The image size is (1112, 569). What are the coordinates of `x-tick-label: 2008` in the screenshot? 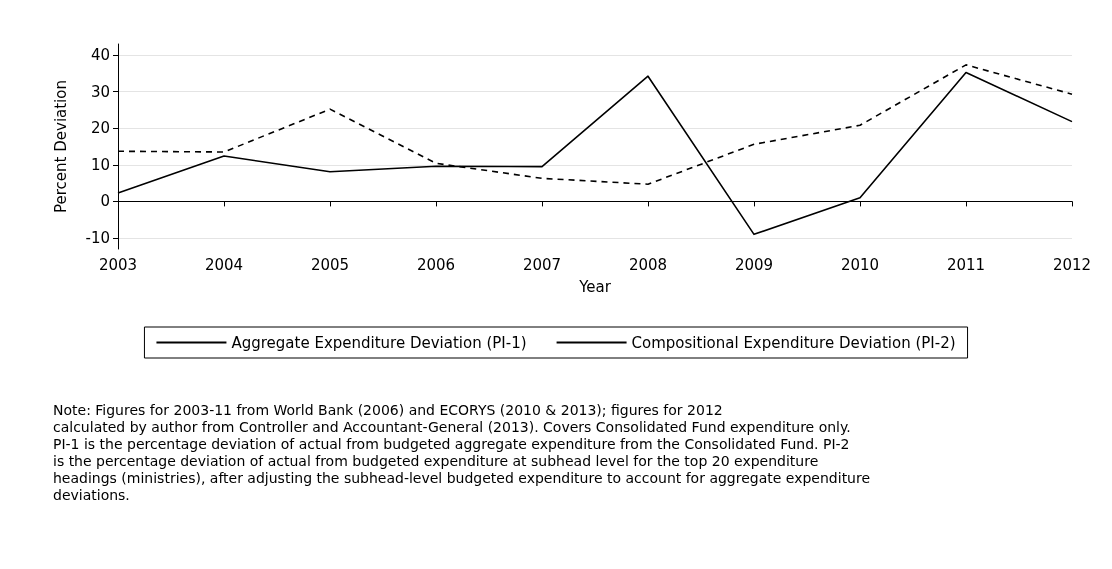 It's located at (648, 264).